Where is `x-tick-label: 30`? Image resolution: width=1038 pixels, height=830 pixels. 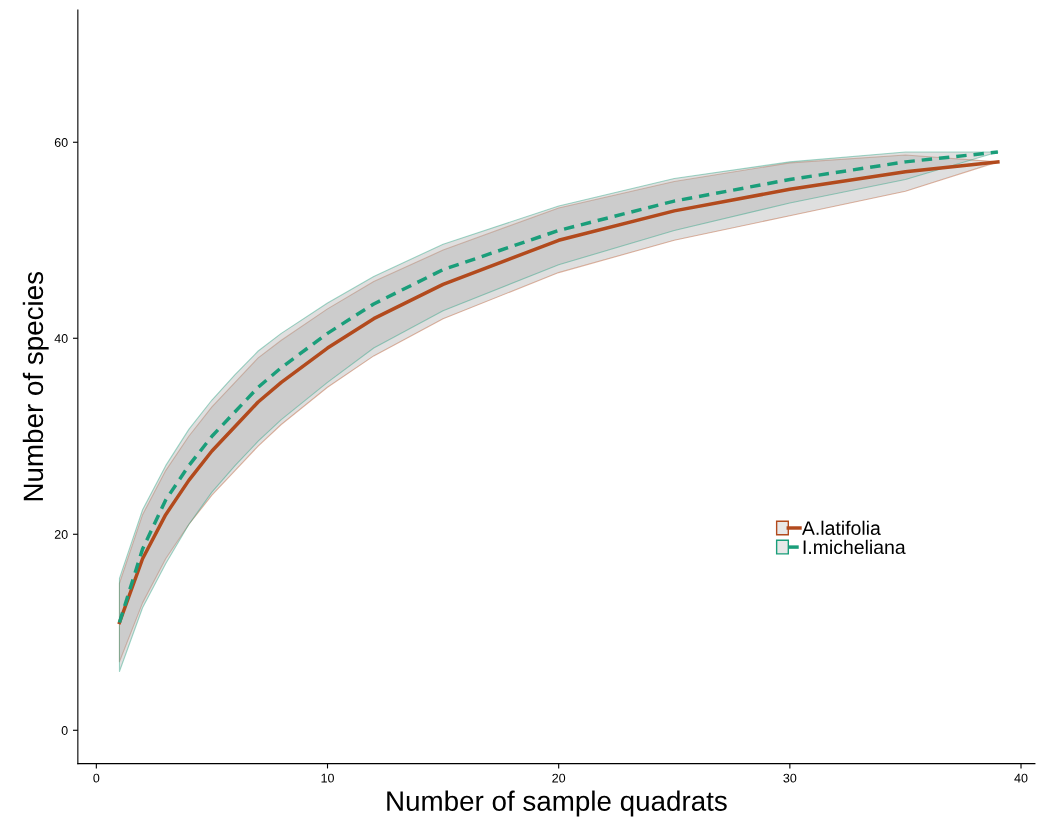
x-tick-label: 30 is located at coordinates (790, 778).